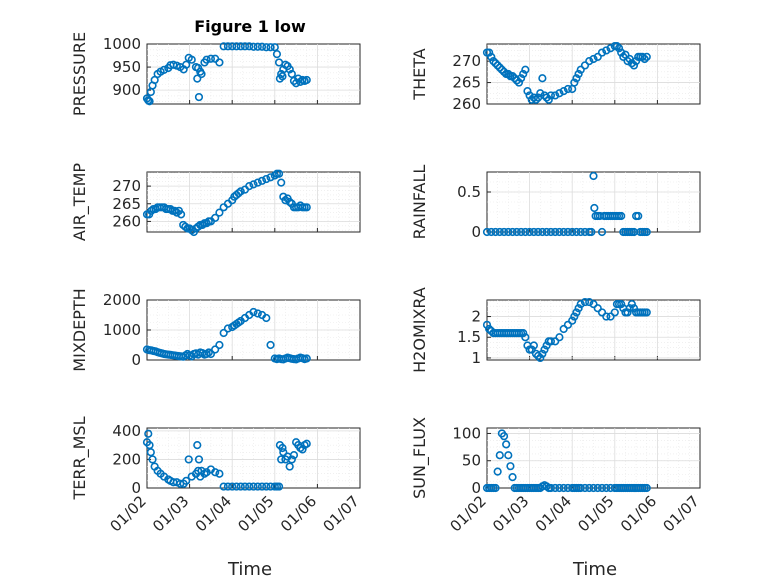  I want to click on x-tick-label: 01/02, so click(468, 513).